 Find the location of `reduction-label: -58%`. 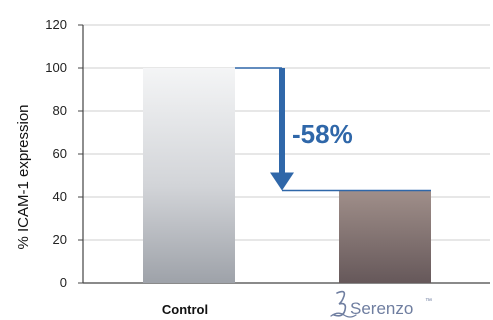

reduction-label: -58% is located at coordinates (322, 134).